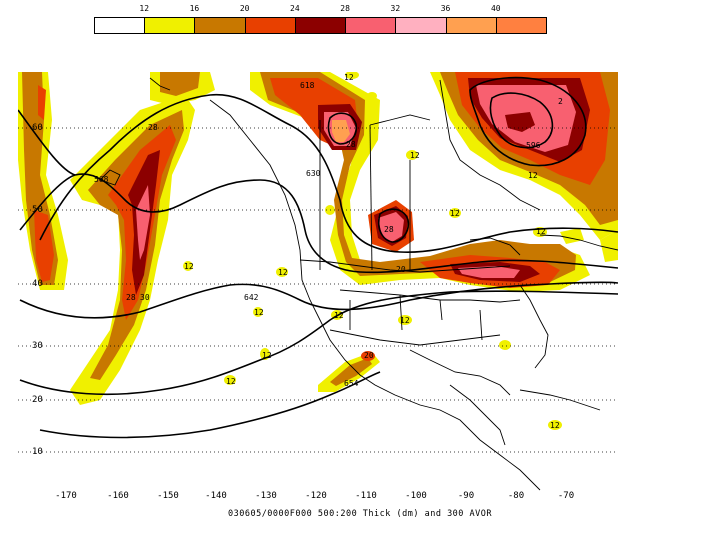 The image size is (720, 540). What do you see at coordinates (560, 101) in the screenshot?
I see `contour-label: 2` at bounding box center [560, 101].